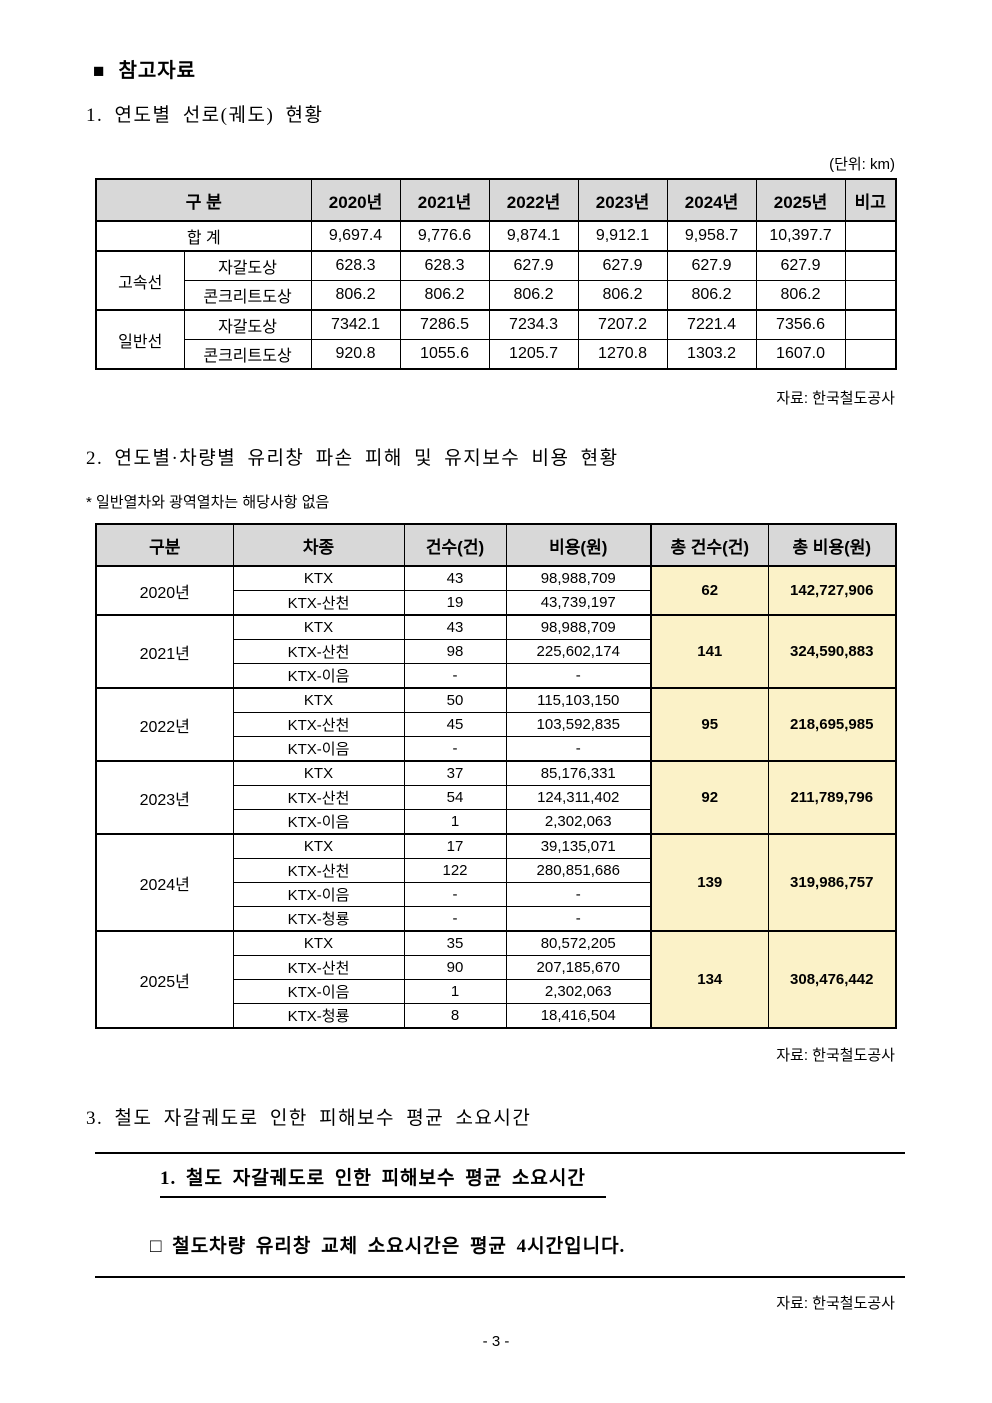 Image resolution: width=992 pixels, height=1403 pixels. Describe the element at coordinates (578, 724) in the screenshot. I see `t2-cost-cell: 103,592,835` at that location.